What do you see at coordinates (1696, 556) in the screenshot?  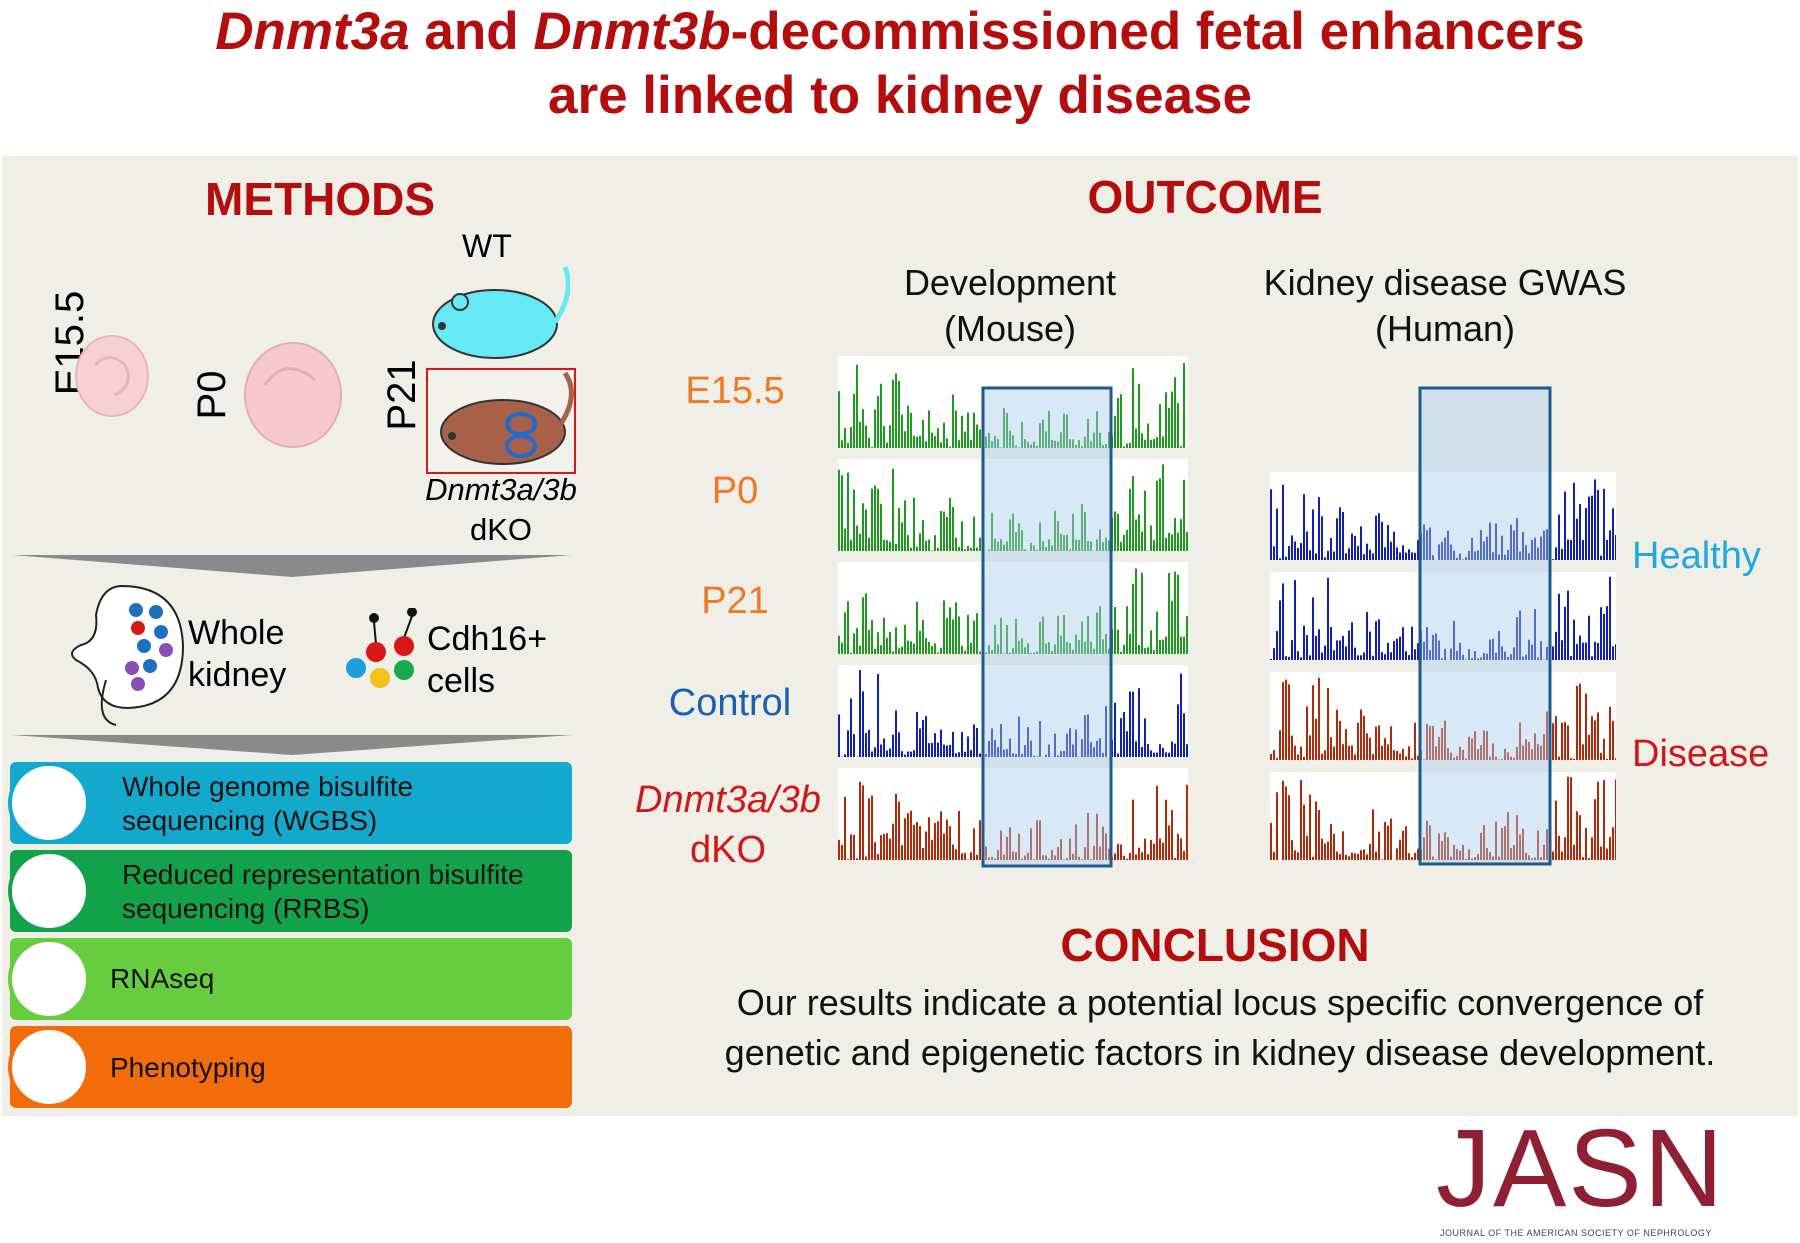 I see `healthy-label: Healthy` at bounding box center [1696, 556].